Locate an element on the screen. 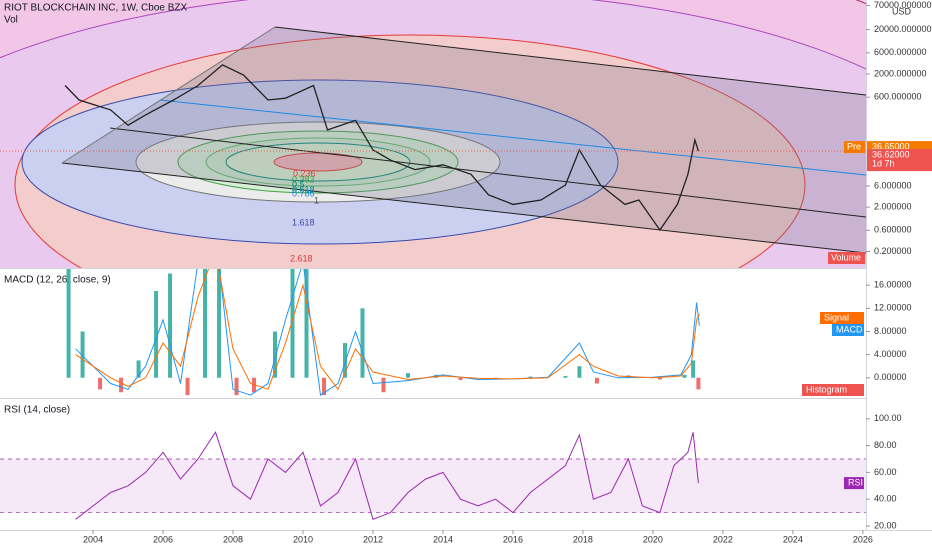 This screenshot has width=932, height=550. volume-tag is located at coordinates (846, 258).